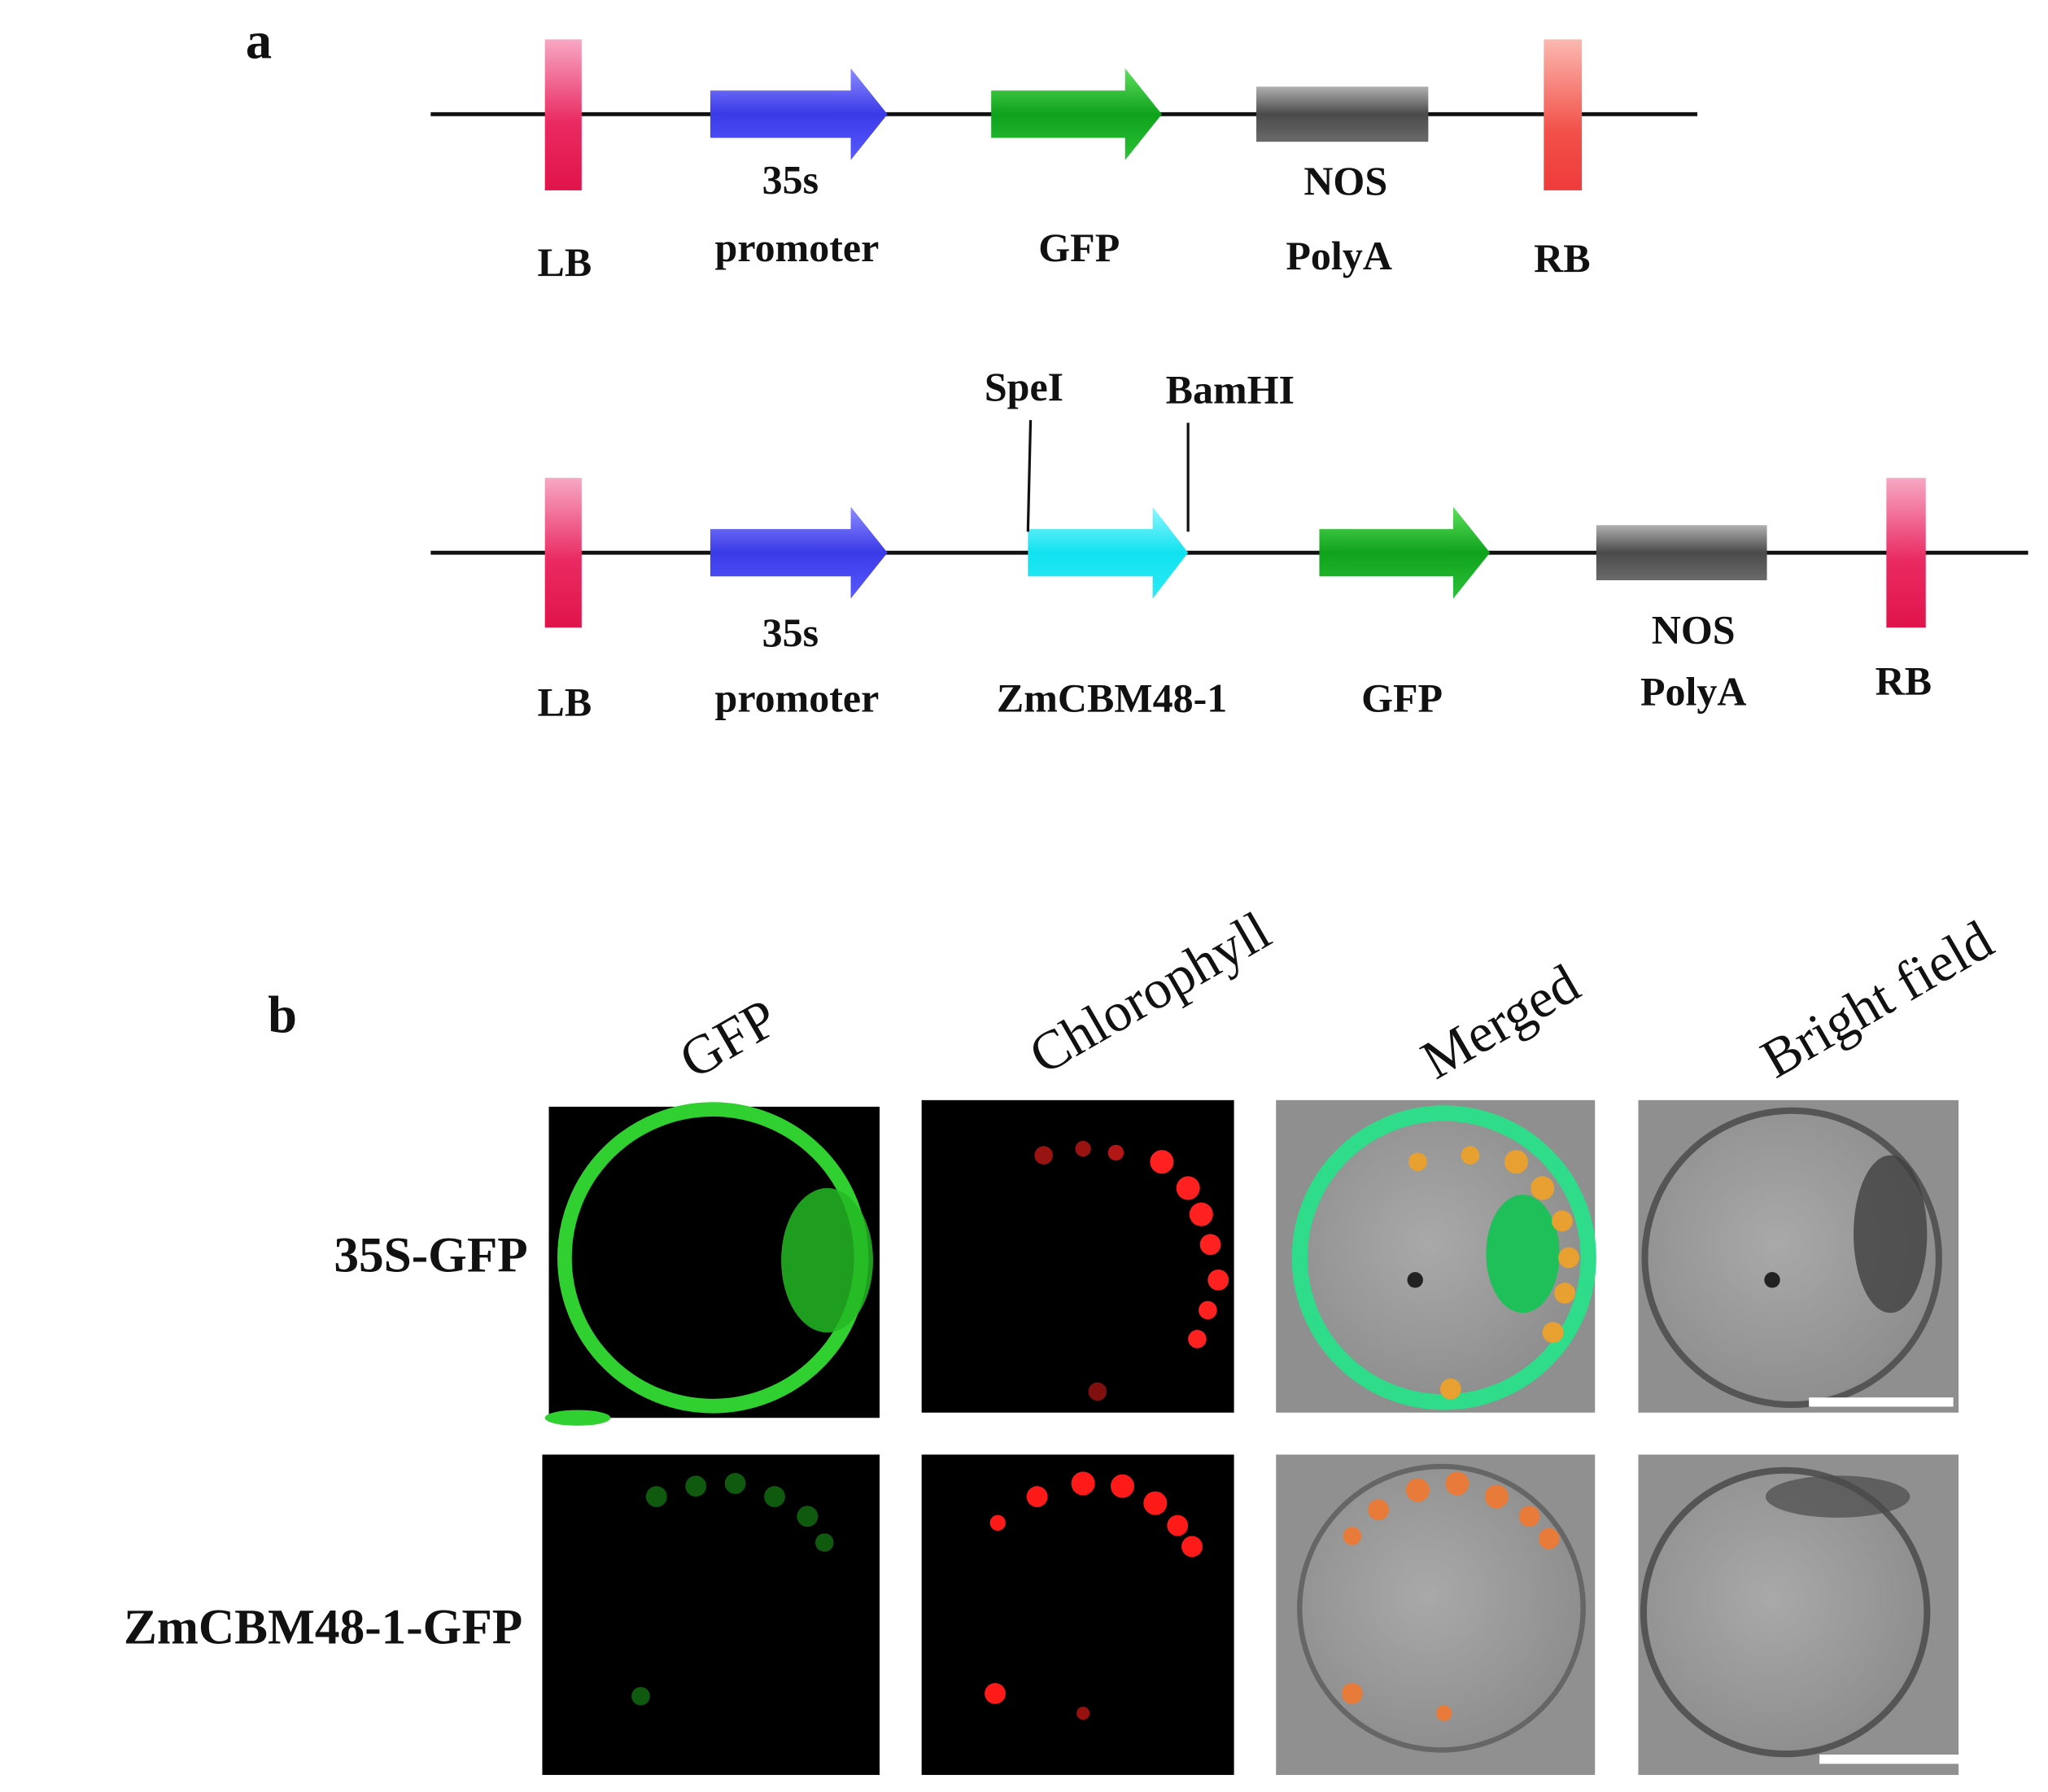 The image size is (2048, 1792). I want to click on gene-arrow, so click(1108, 552).